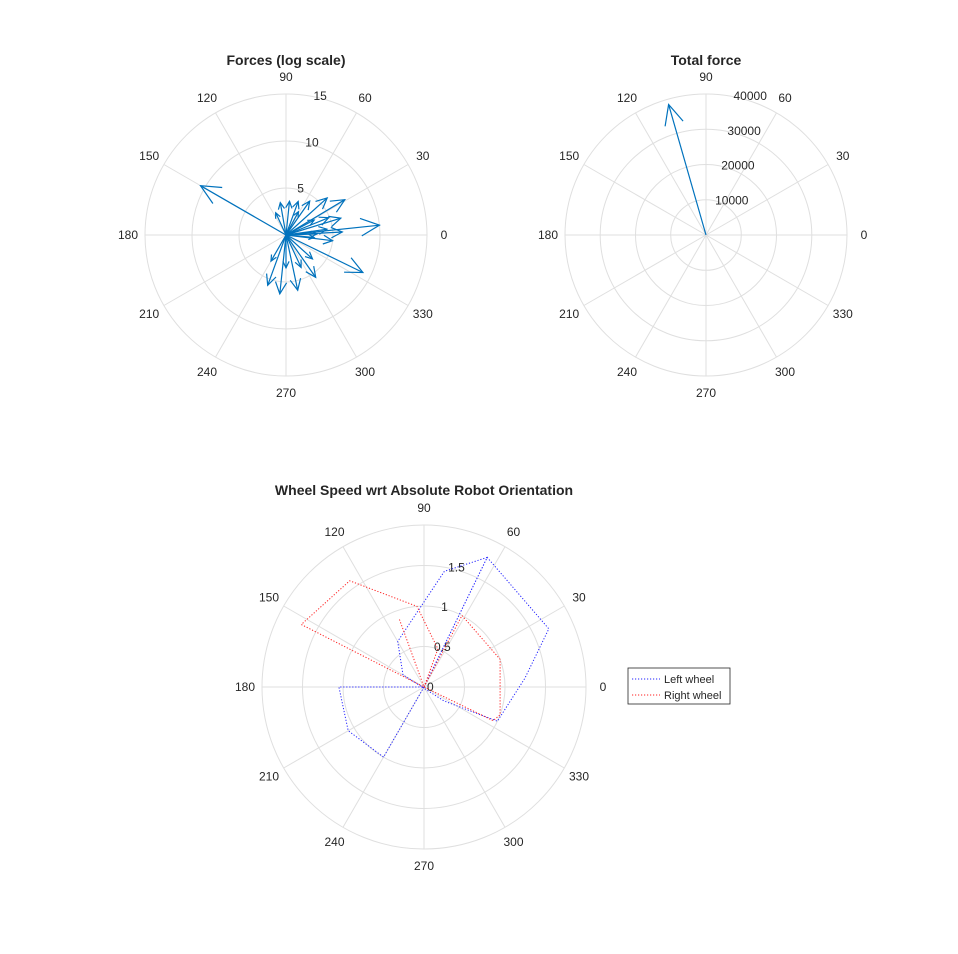 The width and height of the screenshot is (958, 954). I want to click on r-tick-label: 15, so click(321, 96).